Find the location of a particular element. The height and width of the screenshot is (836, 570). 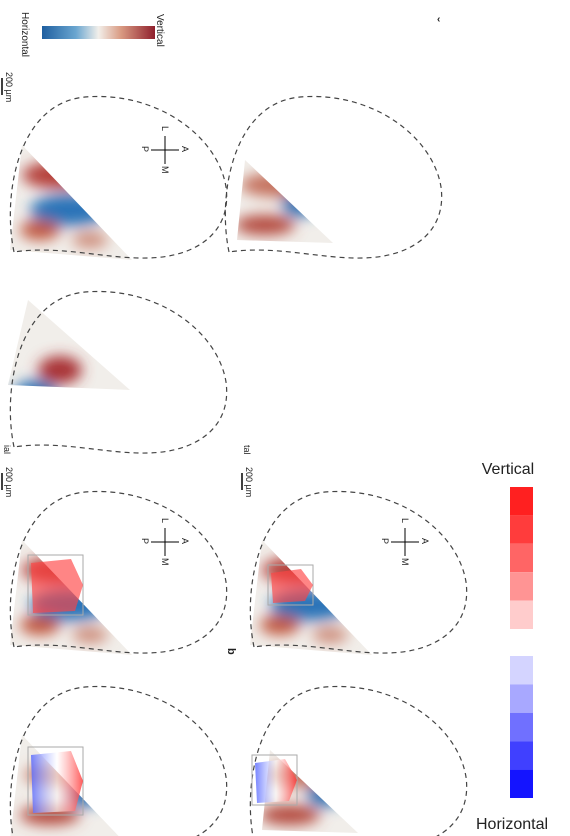

top-colorbar is located at coordinates (98, 32).